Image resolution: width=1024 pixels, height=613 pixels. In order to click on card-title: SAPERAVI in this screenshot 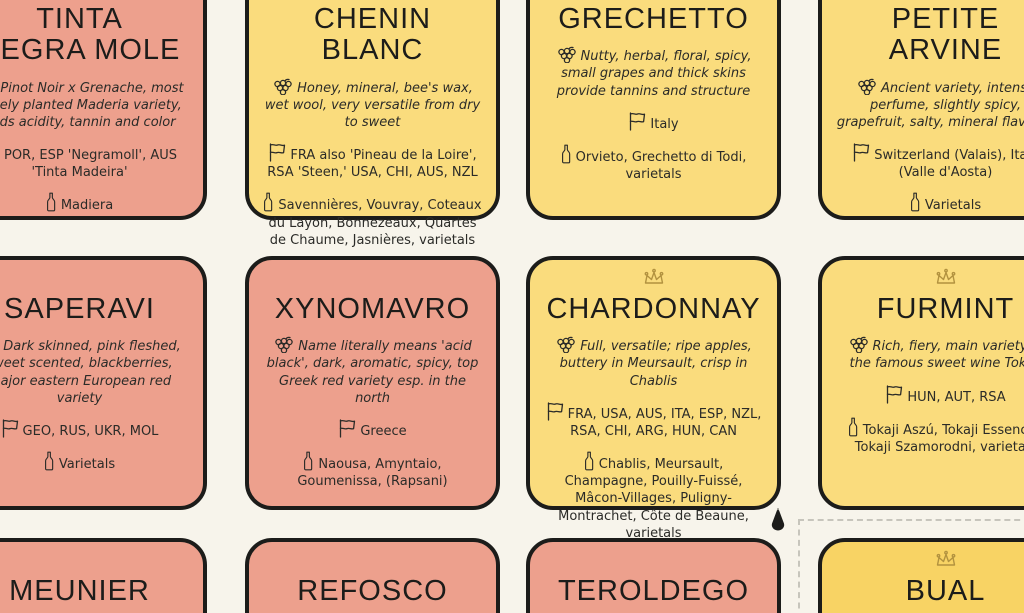, I will do `click(79, 309)`.